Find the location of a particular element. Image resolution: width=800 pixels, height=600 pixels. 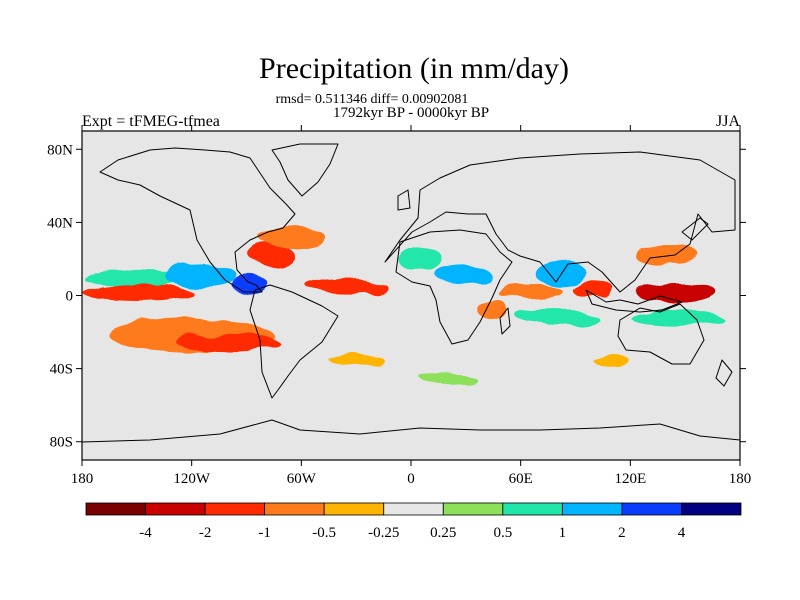

coast-greenland is located at coordinates (305, 170).